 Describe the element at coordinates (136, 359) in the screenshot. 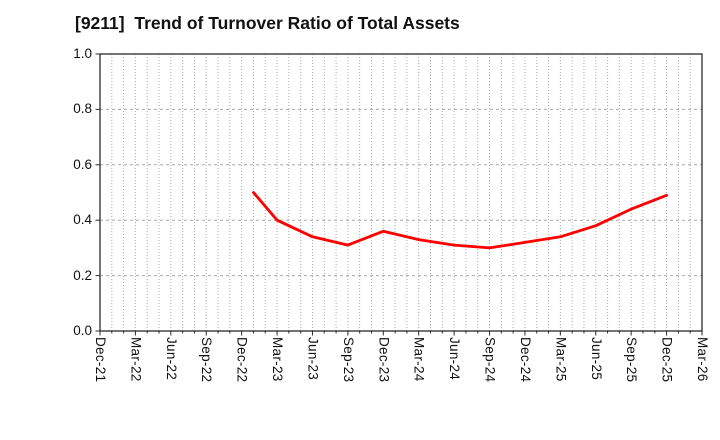

I see `x-tick-label: Mar-22` at that location.